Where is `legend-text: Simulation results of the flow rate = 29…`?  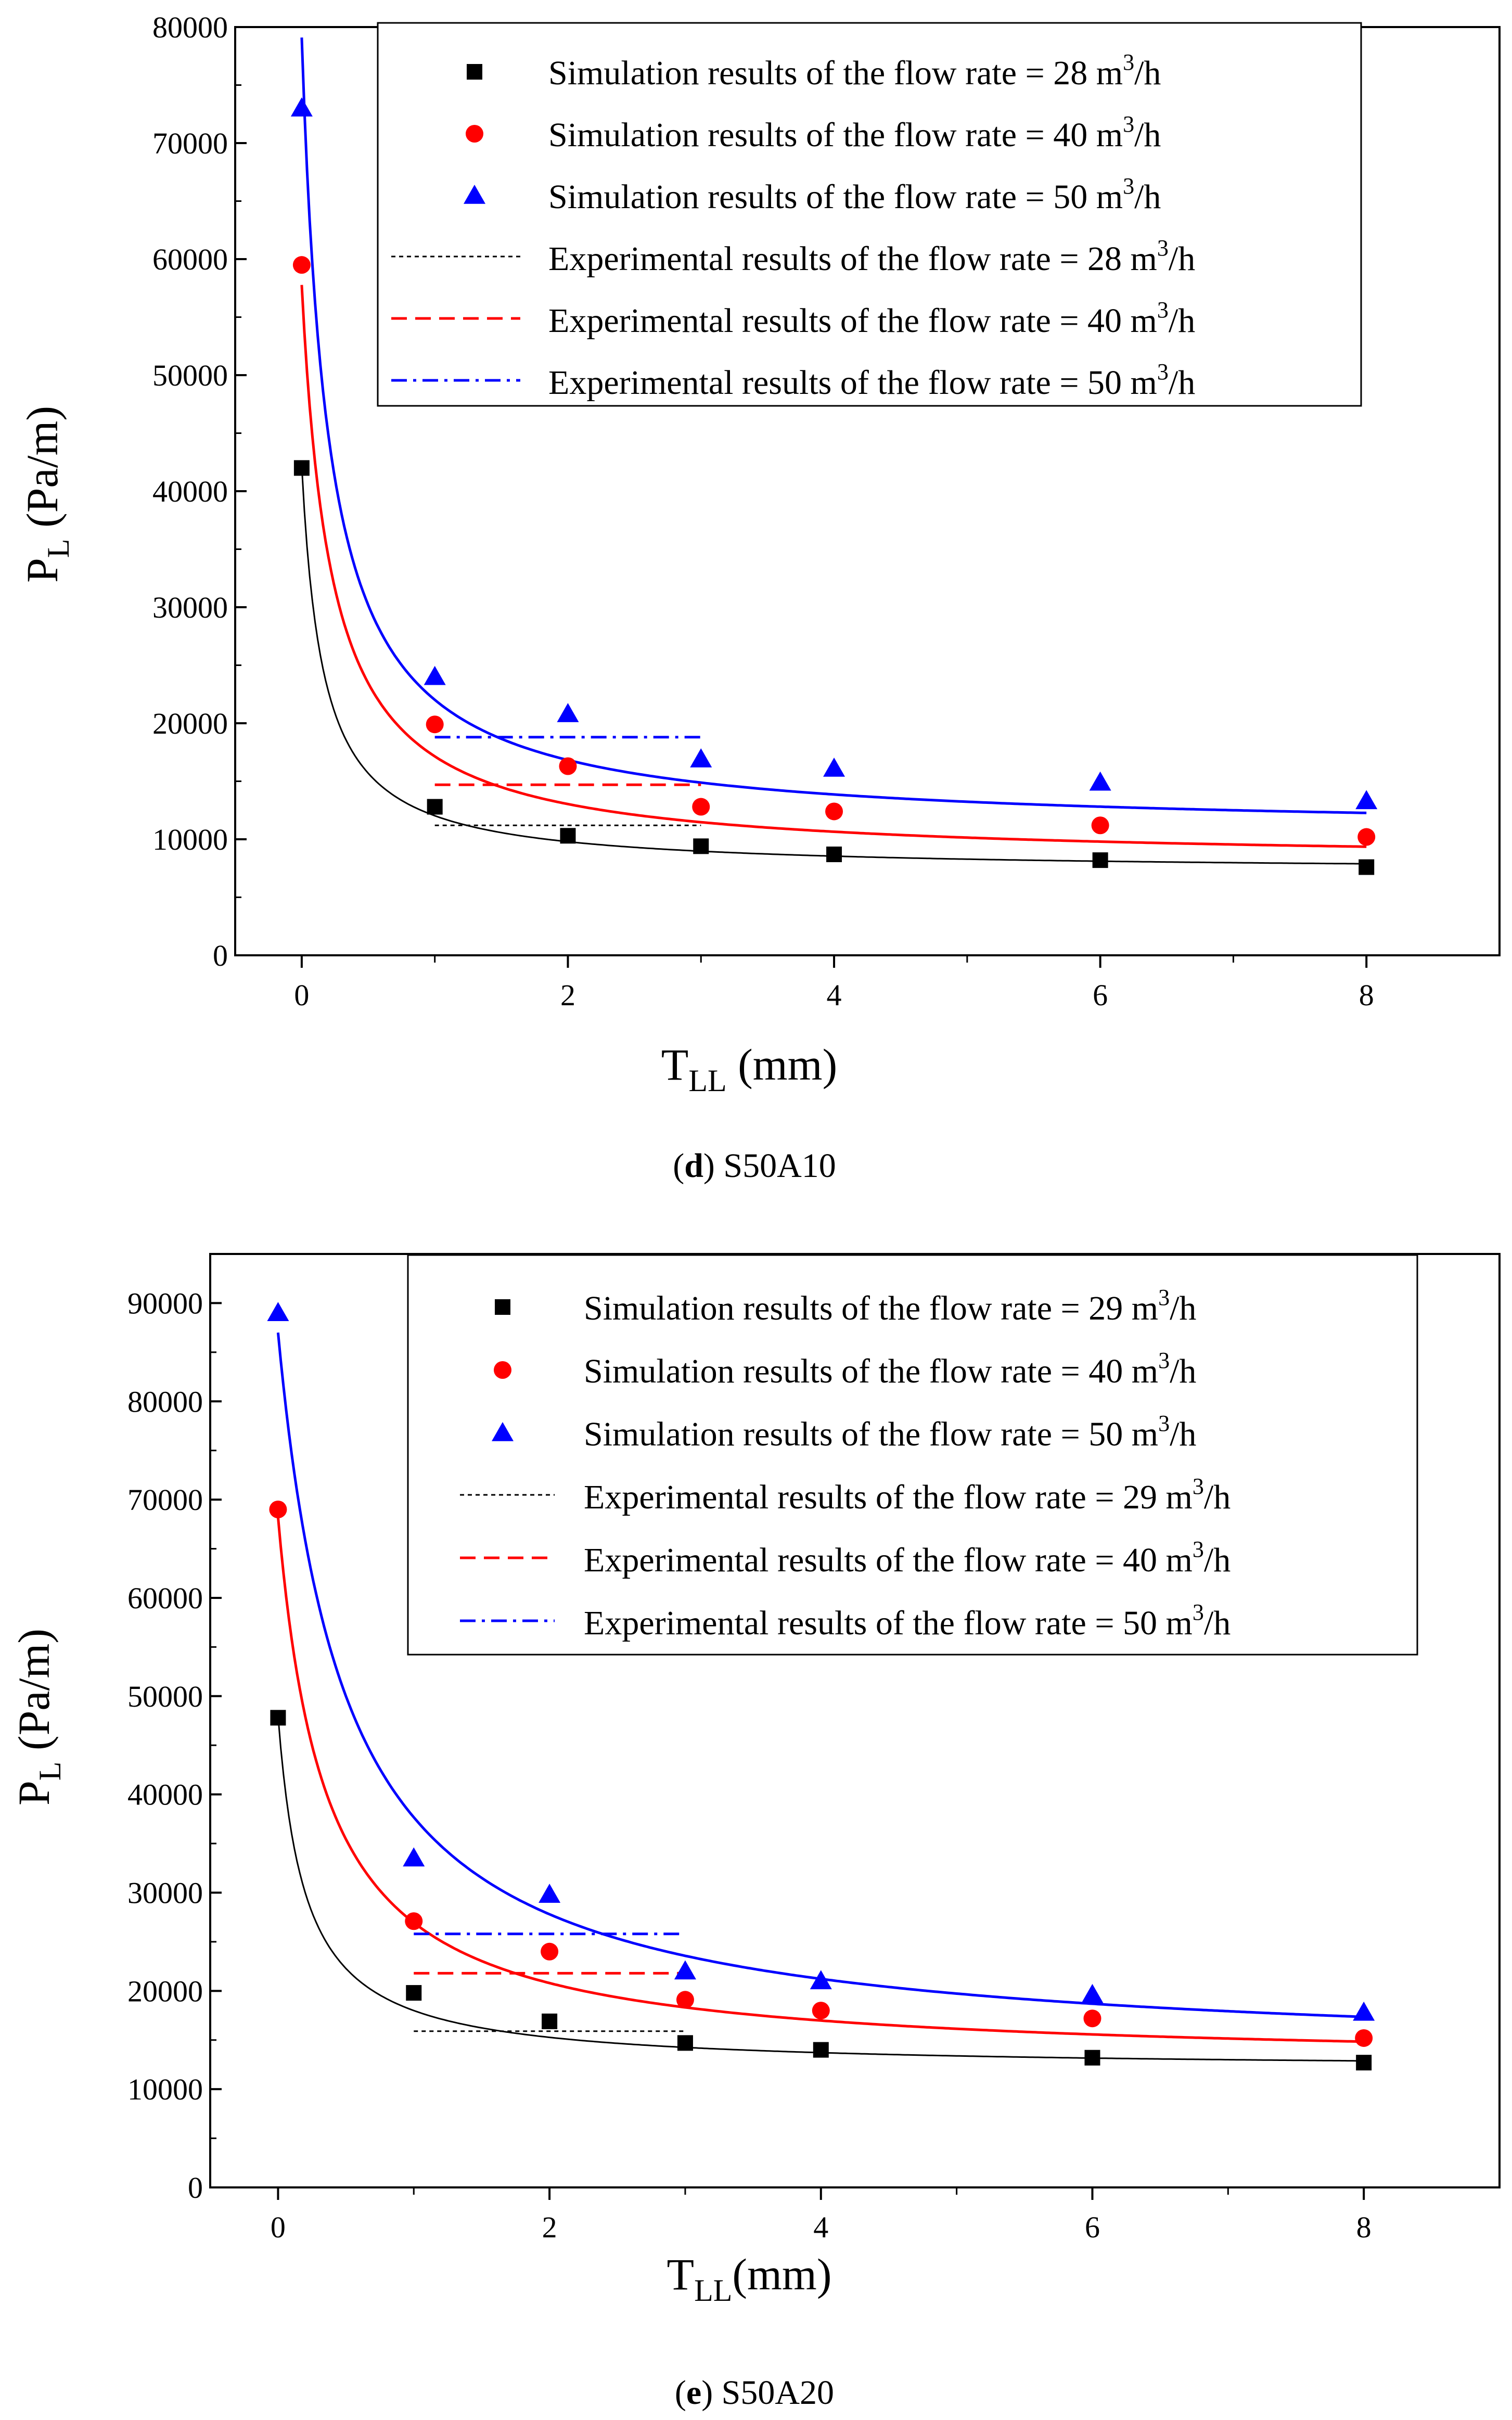 legend-text: Simulation results of the flow rate = 29… is located at coordinates (871, 1308).